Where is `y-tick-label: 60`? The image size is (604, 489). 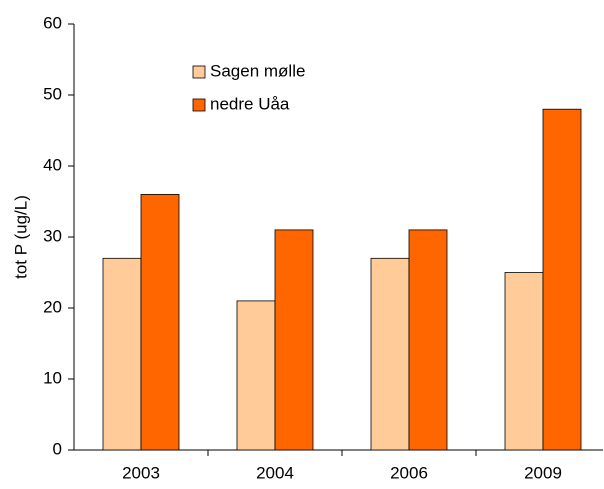
y-tick-label: 60 is located at coordinates (52, 22).